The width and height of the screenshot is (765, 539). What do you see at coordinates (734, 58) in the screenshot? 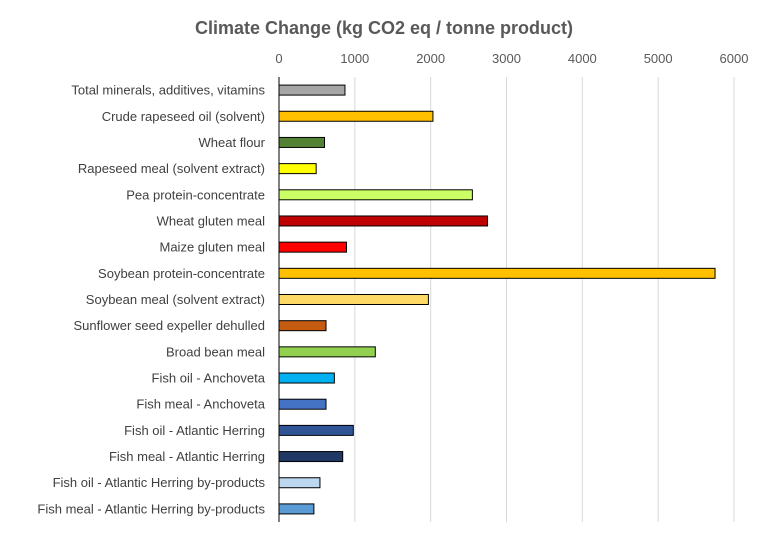
I see `x-tick-label: 6000` at bounding box center [734, 58].